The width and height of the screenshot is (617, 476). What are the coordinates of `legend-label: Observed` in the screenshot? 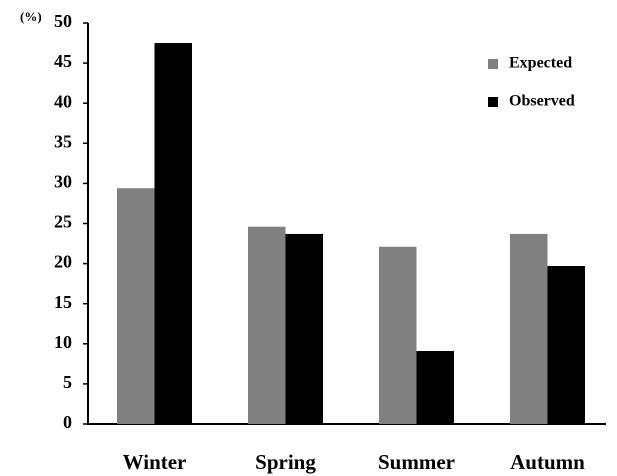 It's located at (542, 101).